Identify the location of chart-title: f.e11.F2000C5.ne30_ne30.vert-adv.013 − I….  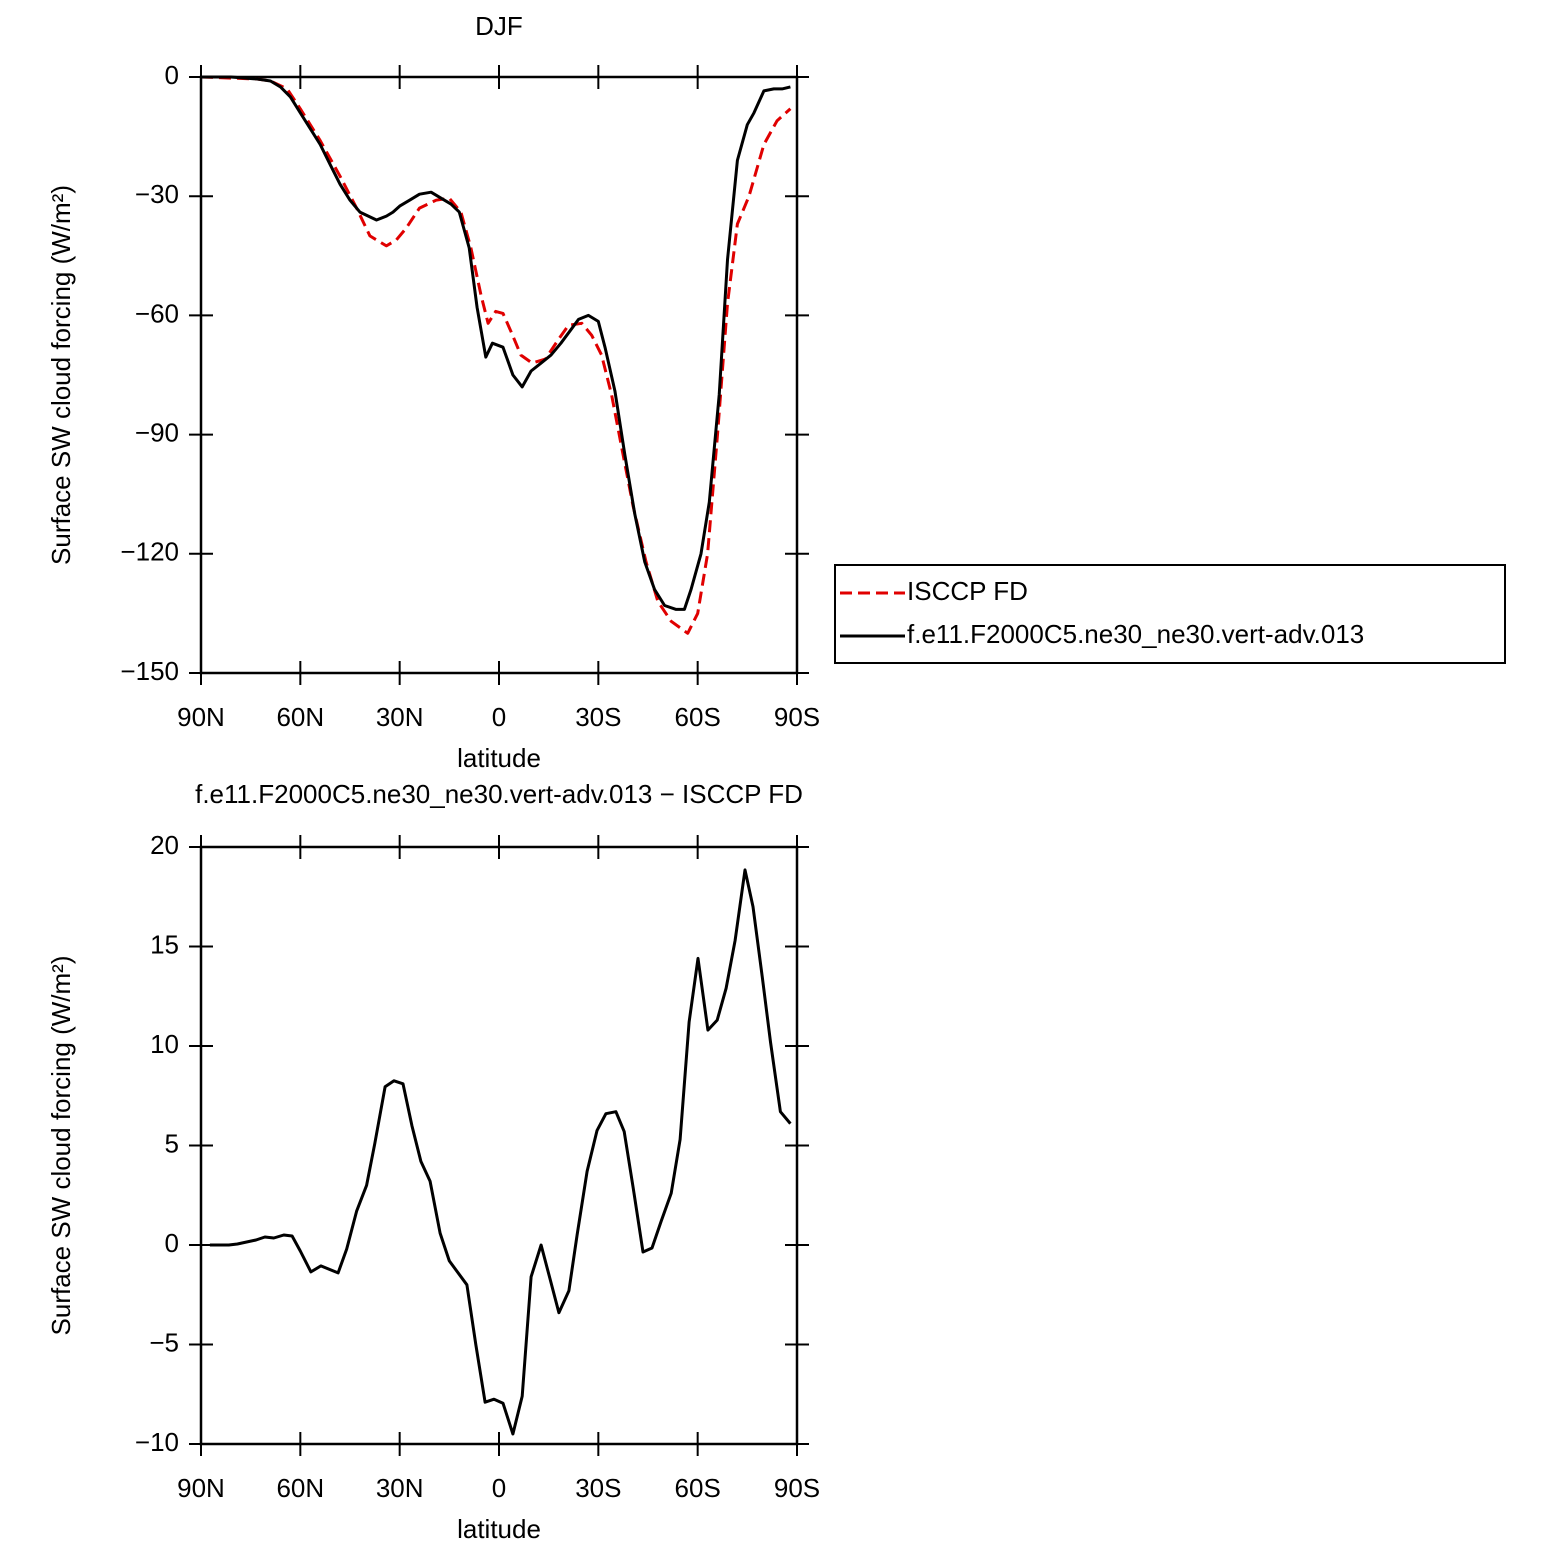
(499, 794).